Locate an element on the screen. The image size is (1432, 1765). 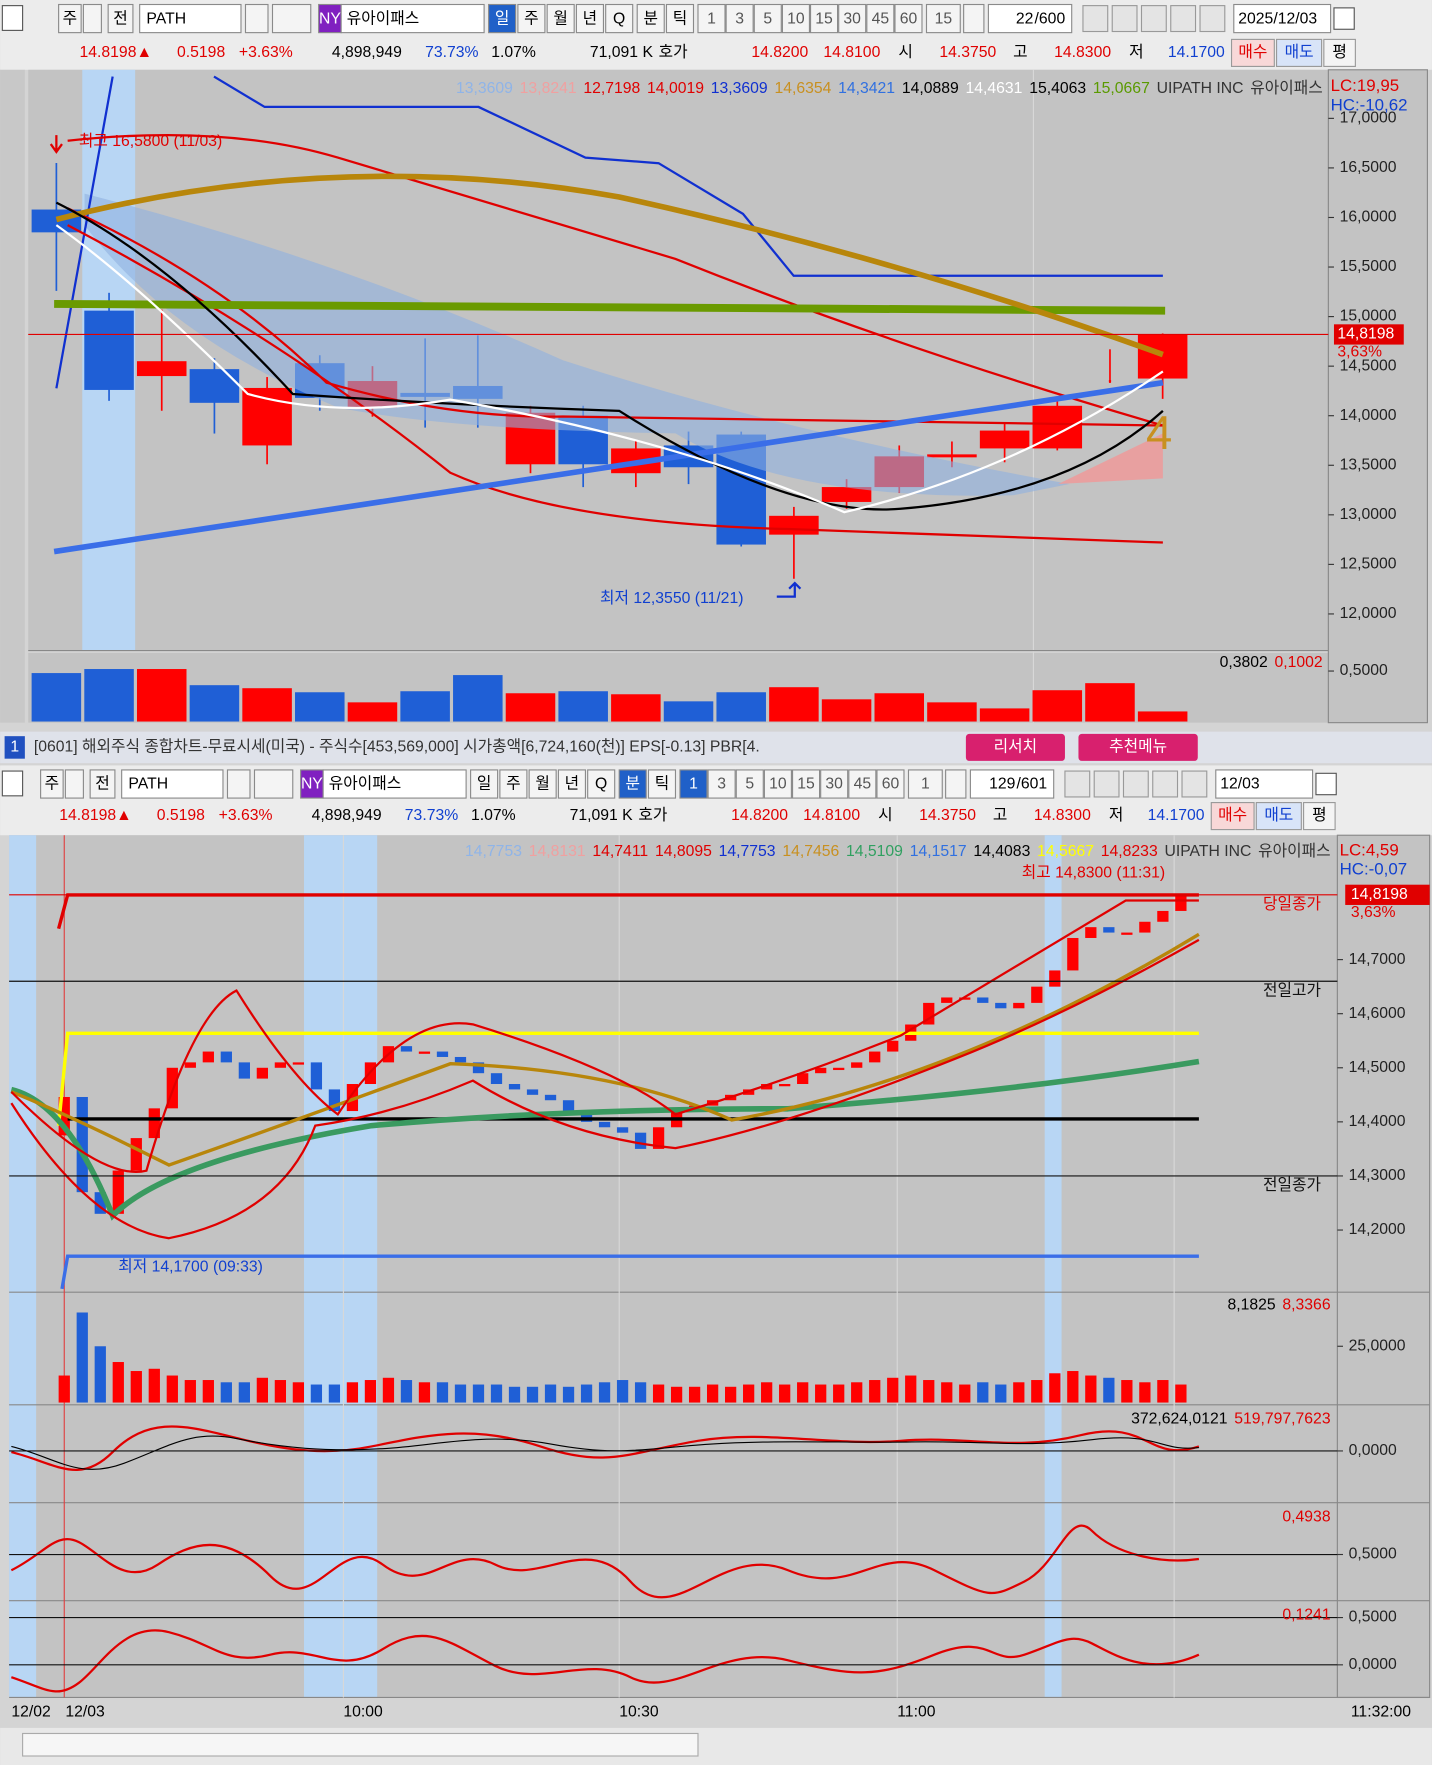
scroll-track is located at coordinates (360, 1744).